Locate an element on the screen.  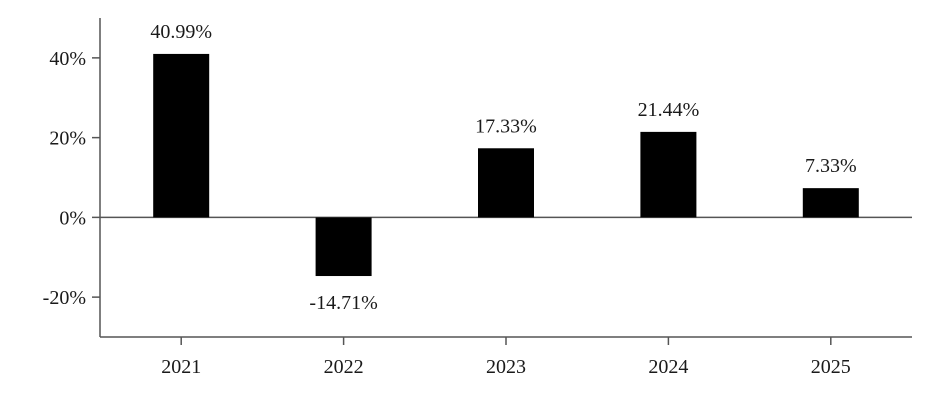
bar-2022 is located at coordinates (343, 247).